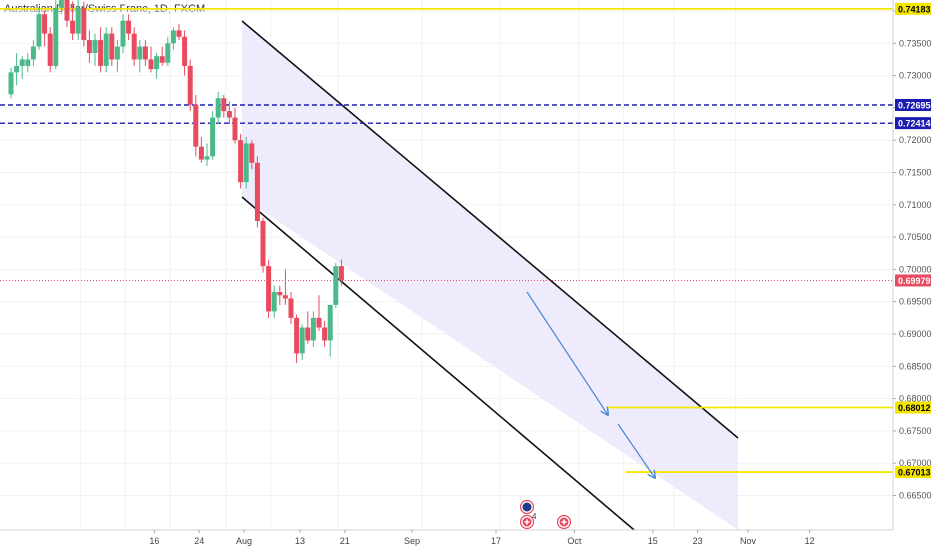  Describe the element at coordinates (915, 140) in the screenshot. I see `y-tick-label: 0.72000` at that location.